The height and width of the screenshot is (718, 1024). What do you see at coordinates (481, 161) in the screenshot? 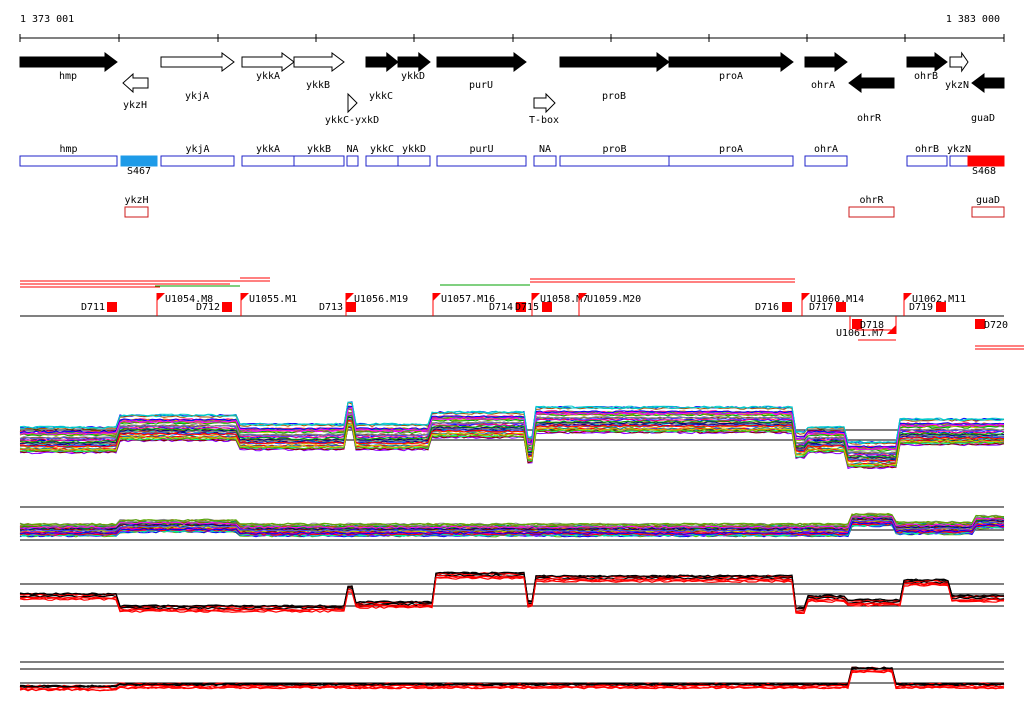
I see `annotation-box-purU` at bounding box center [481, 161].